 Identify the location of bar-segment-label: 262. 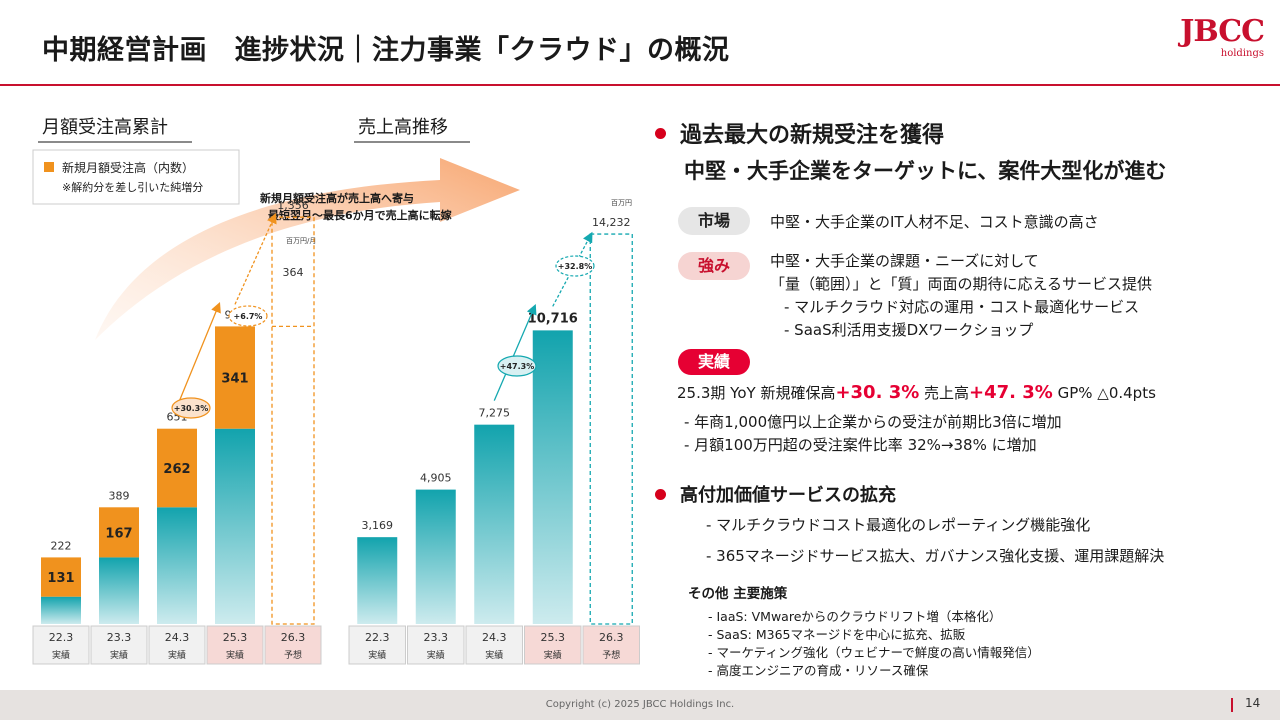
(176, 469).